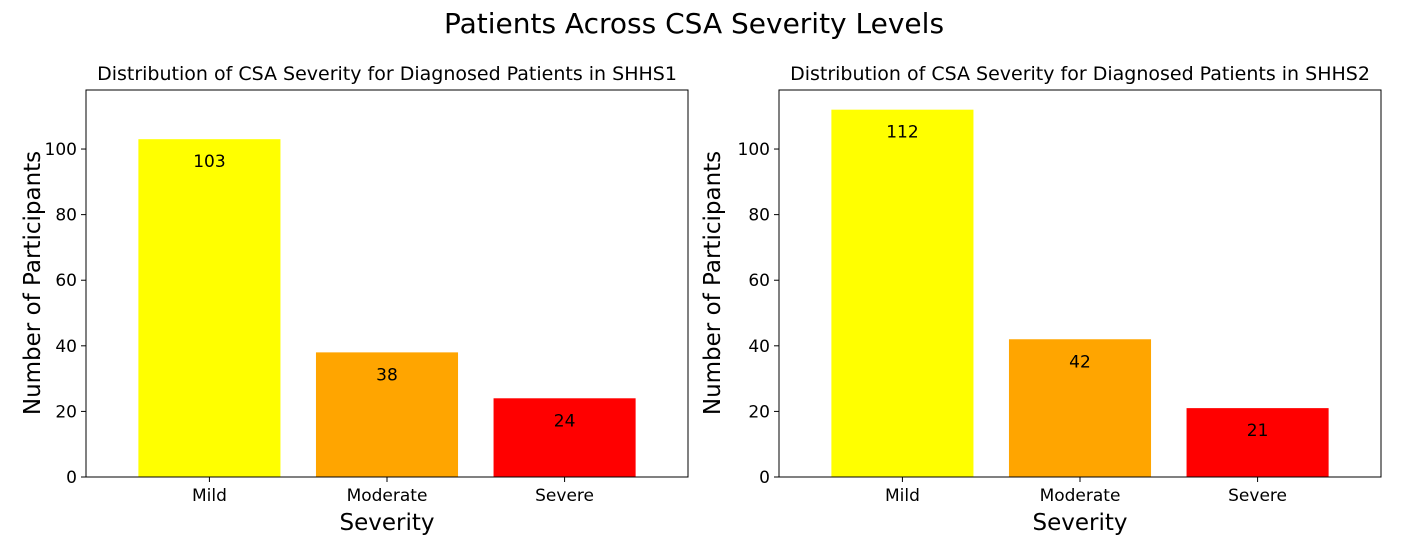  I want to click on data-label: 112, so click(902, 133).